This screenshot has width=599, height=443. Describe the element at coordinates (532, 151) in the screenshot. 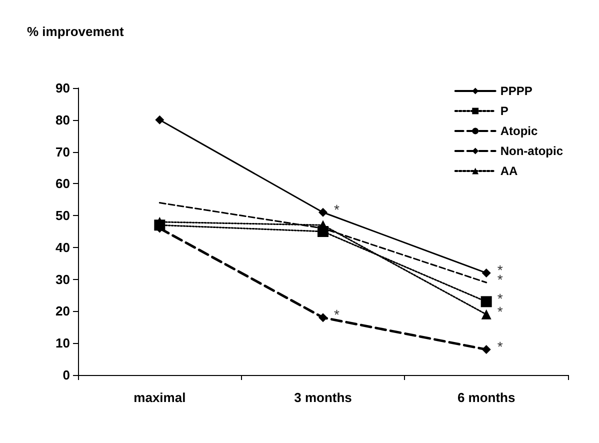

I see `legend-label: Non-atopic` at that location.